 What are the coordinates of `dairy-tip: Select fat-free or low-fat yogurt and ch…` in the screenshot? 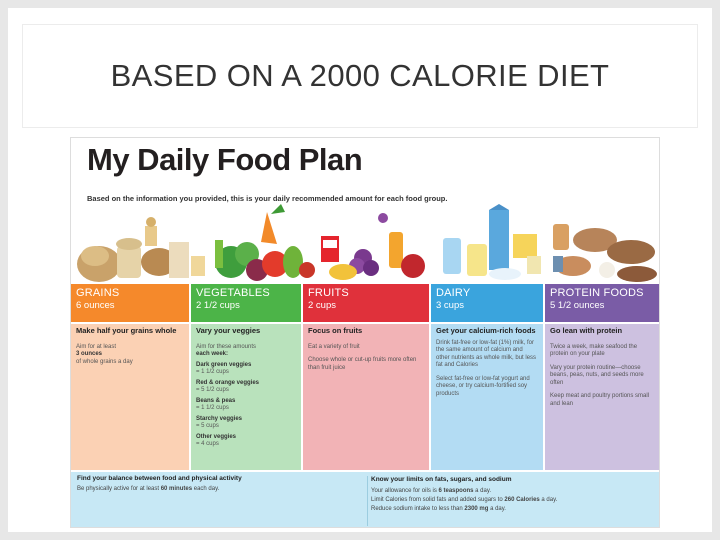 It's located at (483, 386).